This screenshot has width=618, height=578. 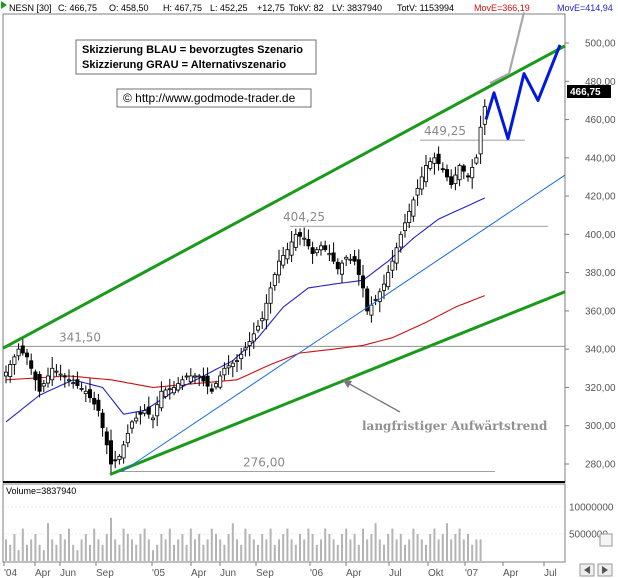 I want to click on level-label: 341,50, so click(x=80, y=337).